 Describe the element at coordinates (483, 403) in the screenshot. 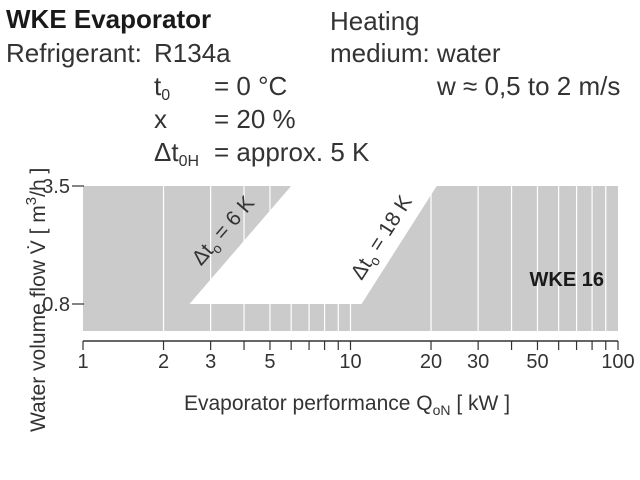

I see `x-label-unit: [ kW ]` at that location.